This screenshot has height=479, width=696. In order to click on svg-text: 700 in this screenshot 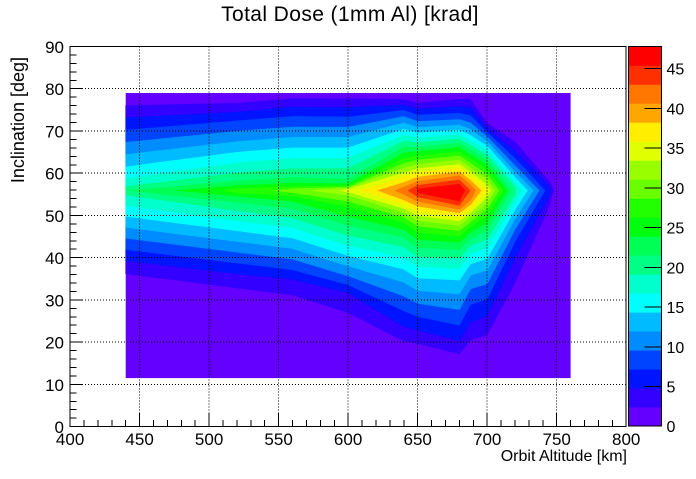, I will do `click(487, 439)`.